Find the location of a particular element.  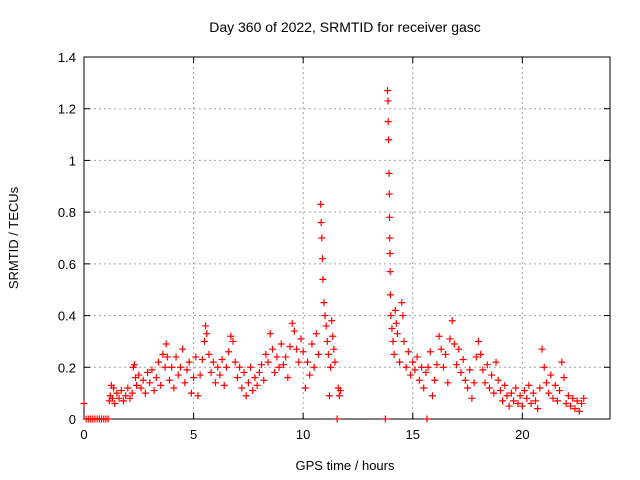

y-tick-label: 0.2 is located at coordinates (67, 367).